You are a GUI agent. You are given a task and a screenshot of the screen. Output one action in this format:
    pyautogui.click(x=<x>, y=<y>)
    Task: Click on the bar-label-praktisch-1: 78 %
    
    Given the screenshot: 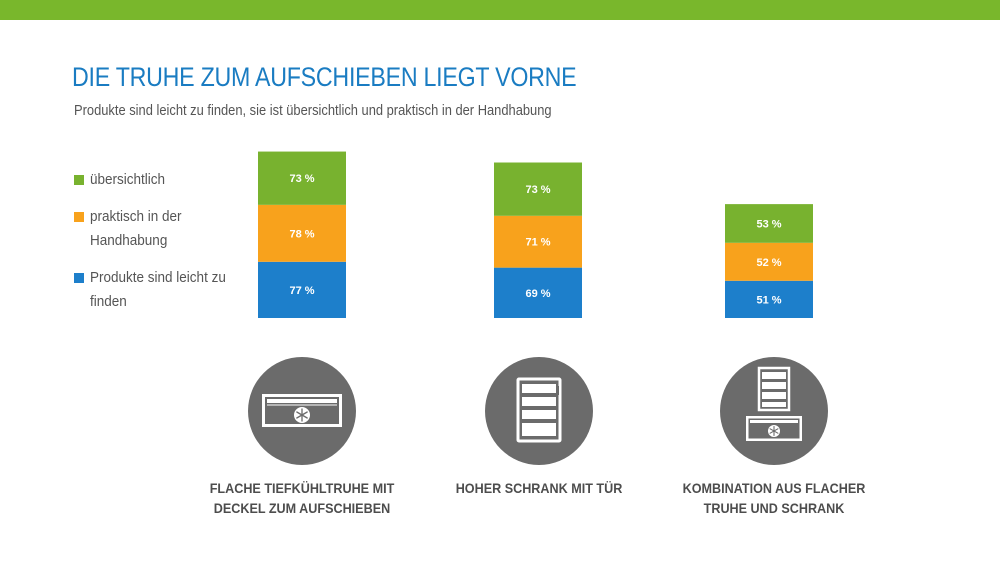 What is the action you would take?
    pyautogui.click(x=301, y=234)
    